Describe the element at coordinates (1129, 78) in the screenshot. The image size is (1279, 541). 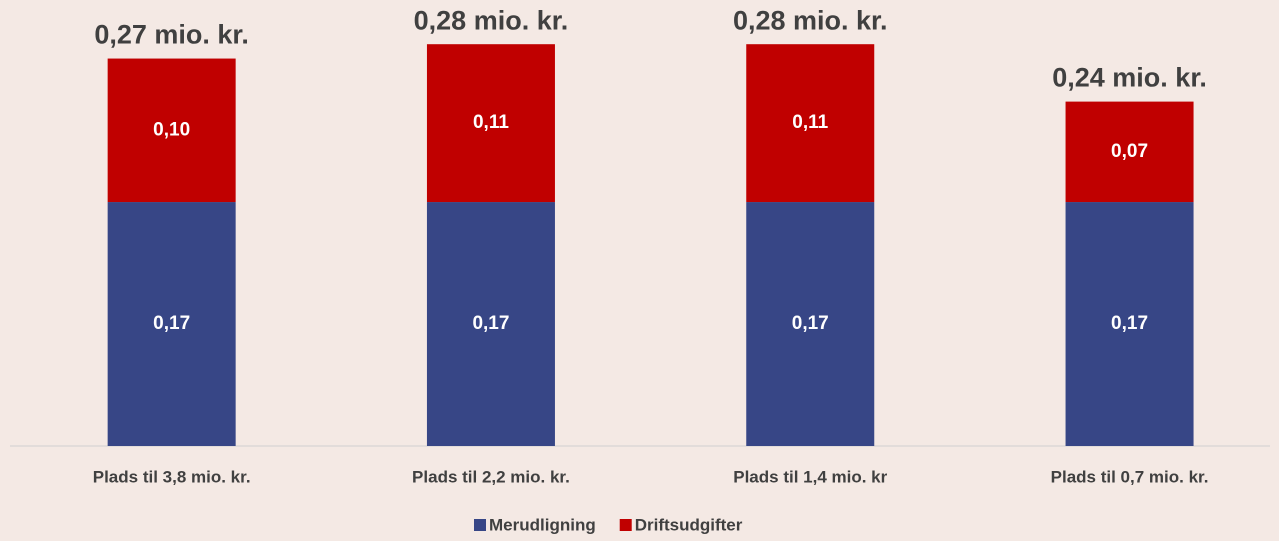
I see `total-label: 0,24 mio. kr.` at that location.